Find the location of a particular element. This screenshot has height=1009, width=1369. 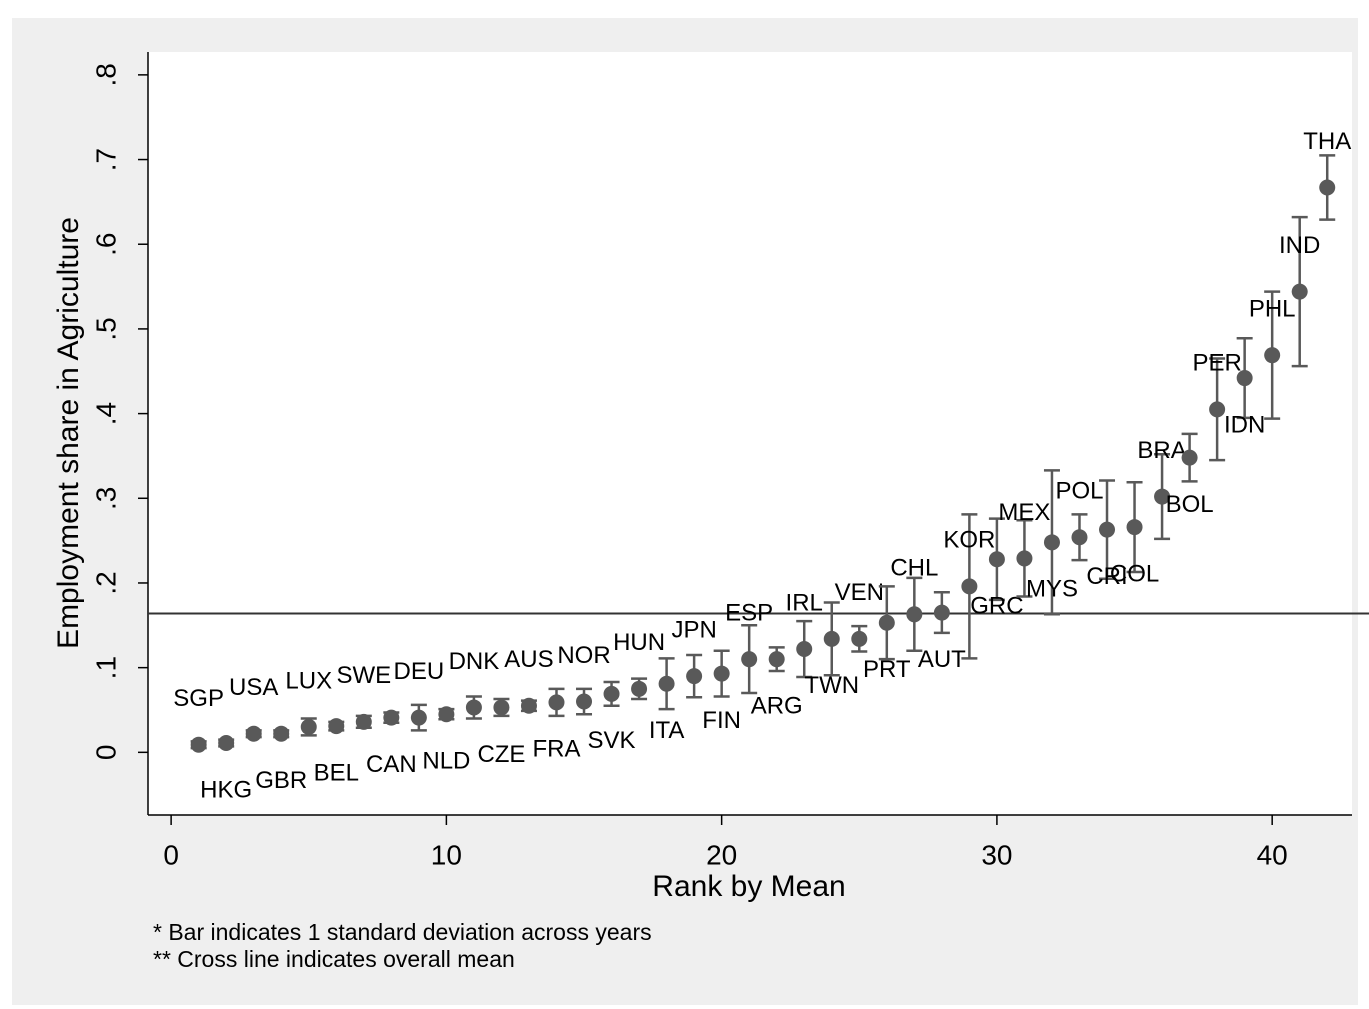

point-label: PHL is located at coordinates (1272, 309).